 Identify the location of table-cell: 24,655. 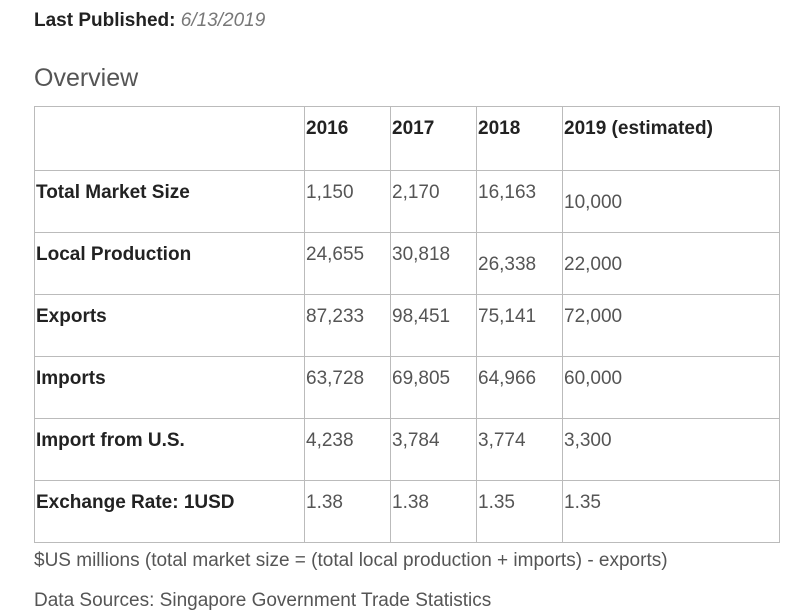
(347, 263).